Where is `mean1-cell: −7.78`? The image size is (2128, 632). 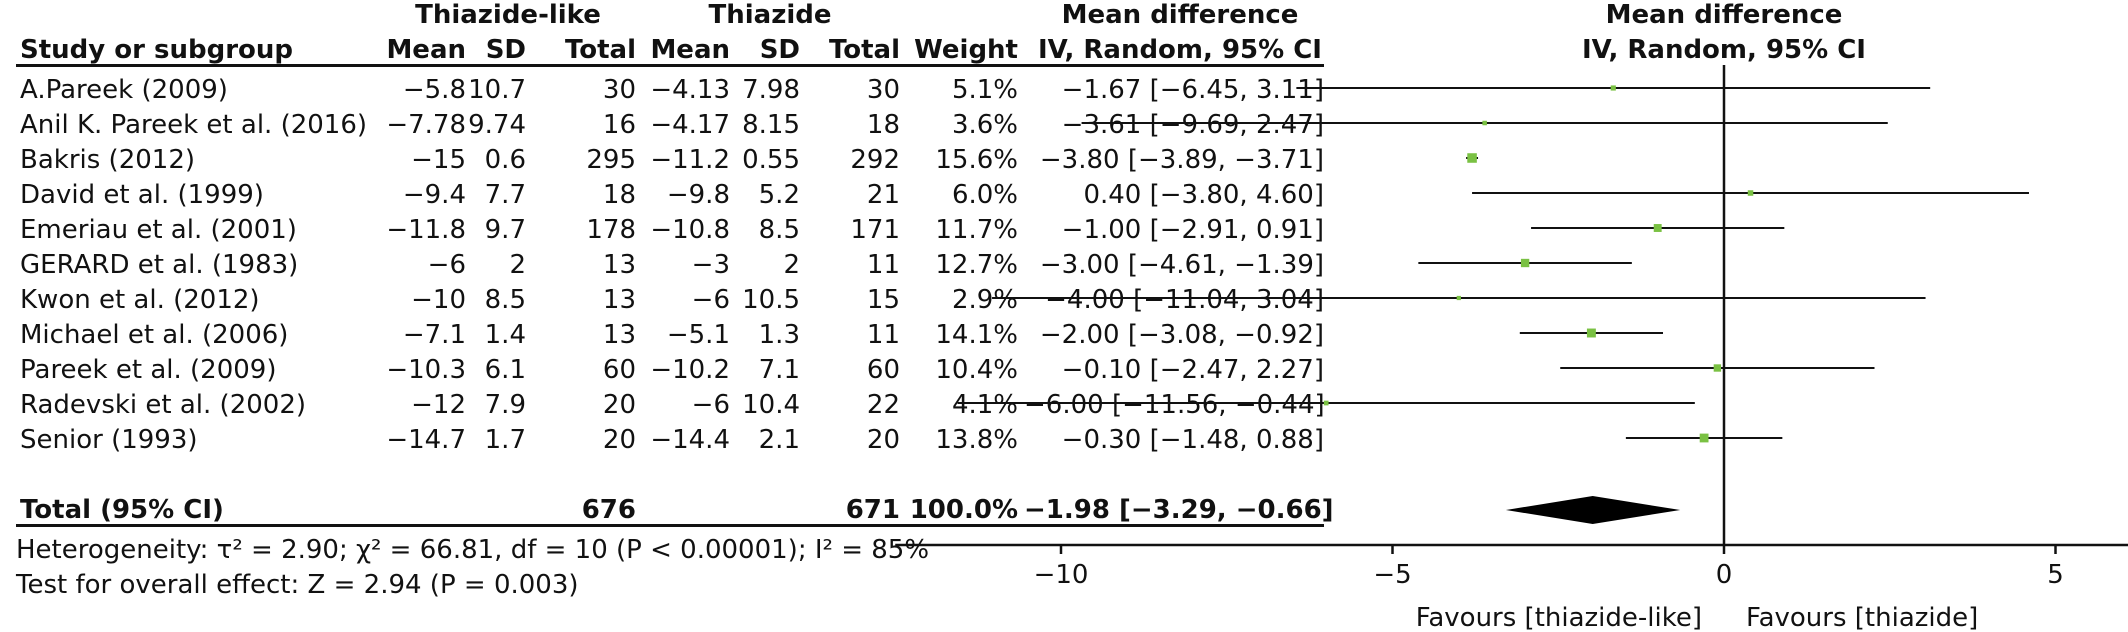 mean1-cell: −7.78 is located at coordinates (426, 125).